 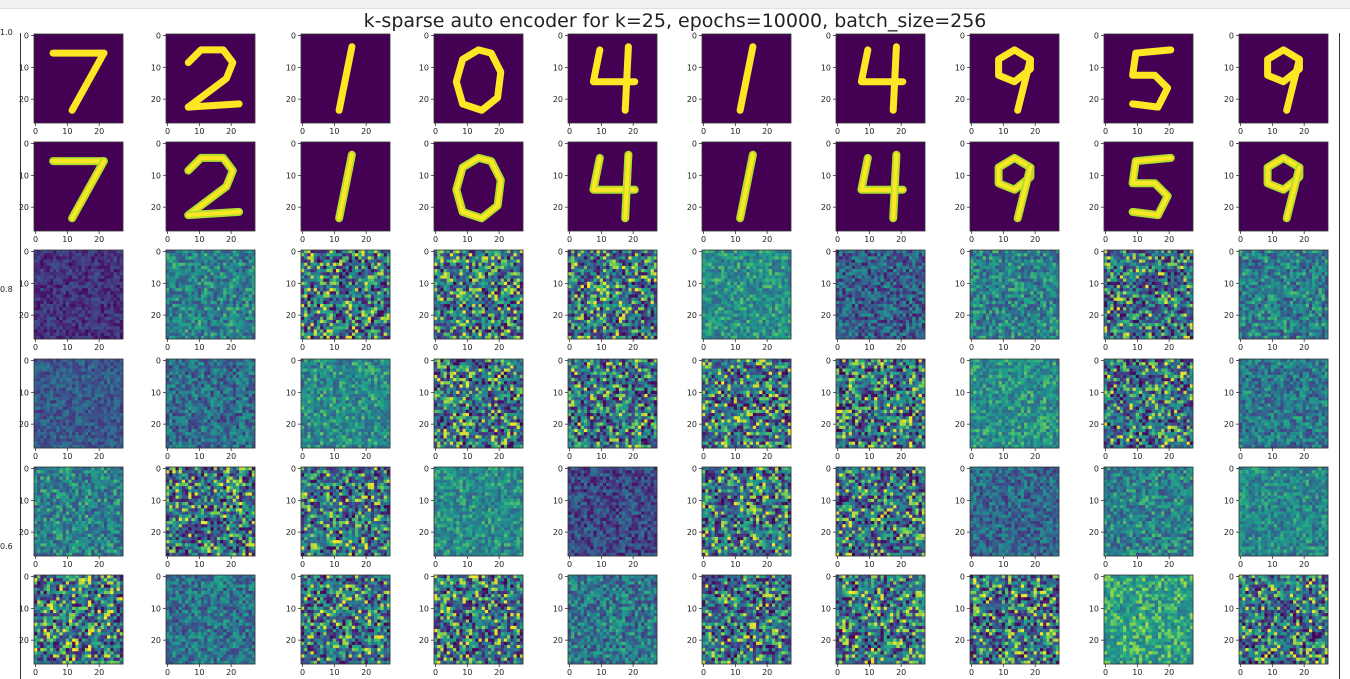 What do you see at coordinates (1007, 84) in the screenshot?
I see `subplot-r1-c8: 010200 10 20` at bounding box center [1007, 84].